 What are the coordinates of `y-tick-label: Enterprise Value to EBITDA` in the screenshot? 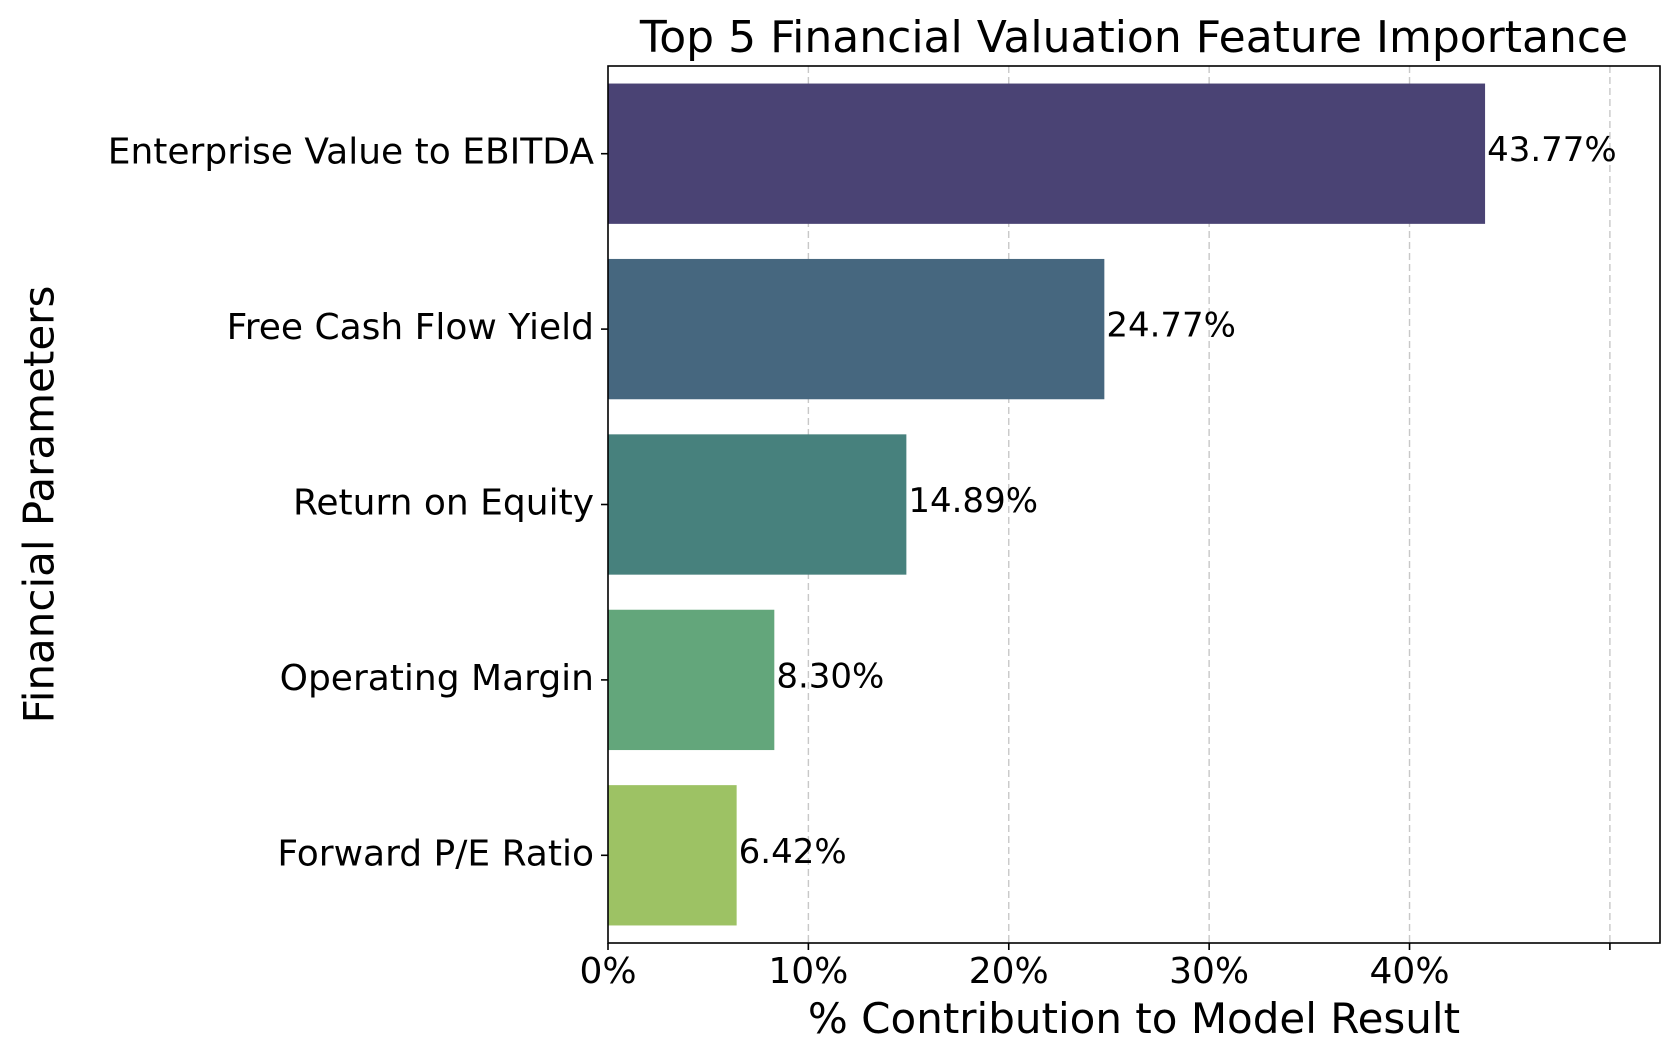 It's located at (351, 152).